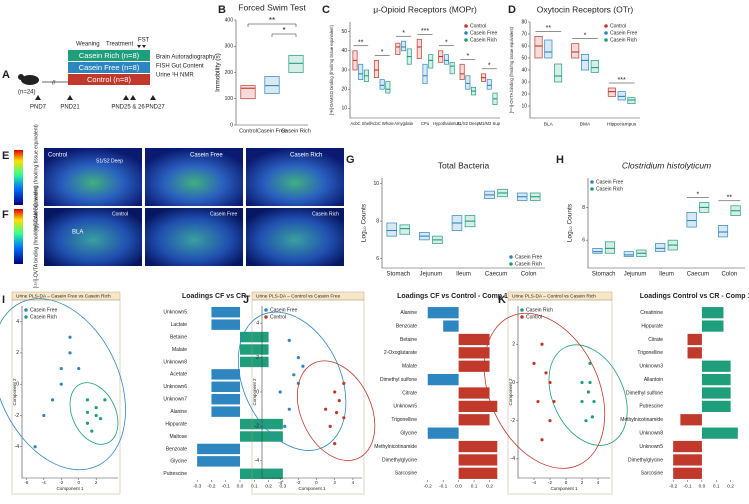  What do you see at coordinates (178, 375) in the screenshot?
I see `category-label: Acetate` at bounding box center [178, 375].